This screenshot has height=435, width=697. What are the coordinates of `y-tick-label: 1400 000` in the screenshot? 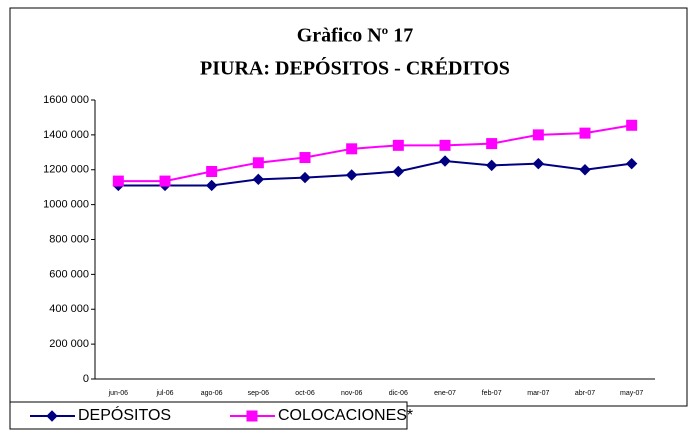 It's located at (66, 135).